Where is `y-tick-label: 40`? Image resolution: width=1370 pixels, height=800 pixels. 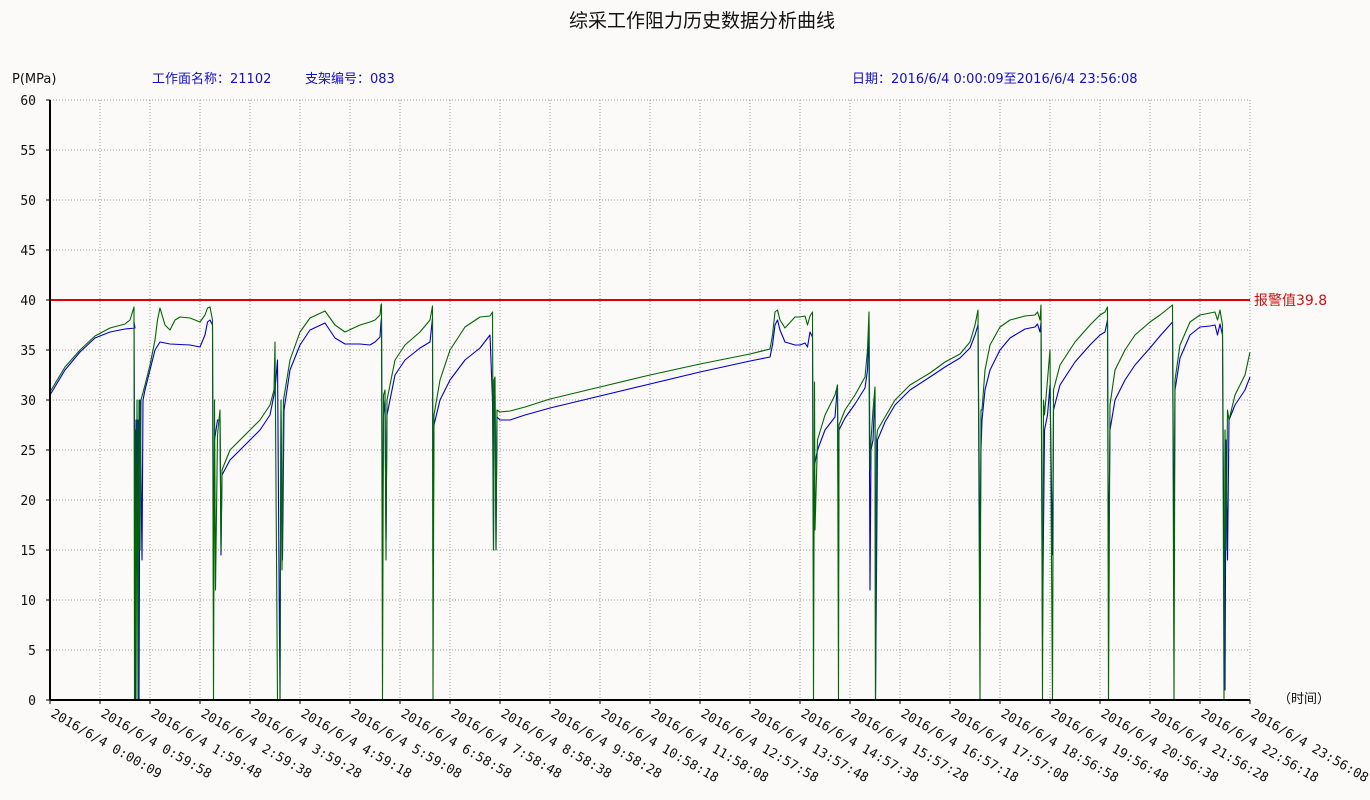
y-tick-label: 40 is located at coordinates (28, 301).